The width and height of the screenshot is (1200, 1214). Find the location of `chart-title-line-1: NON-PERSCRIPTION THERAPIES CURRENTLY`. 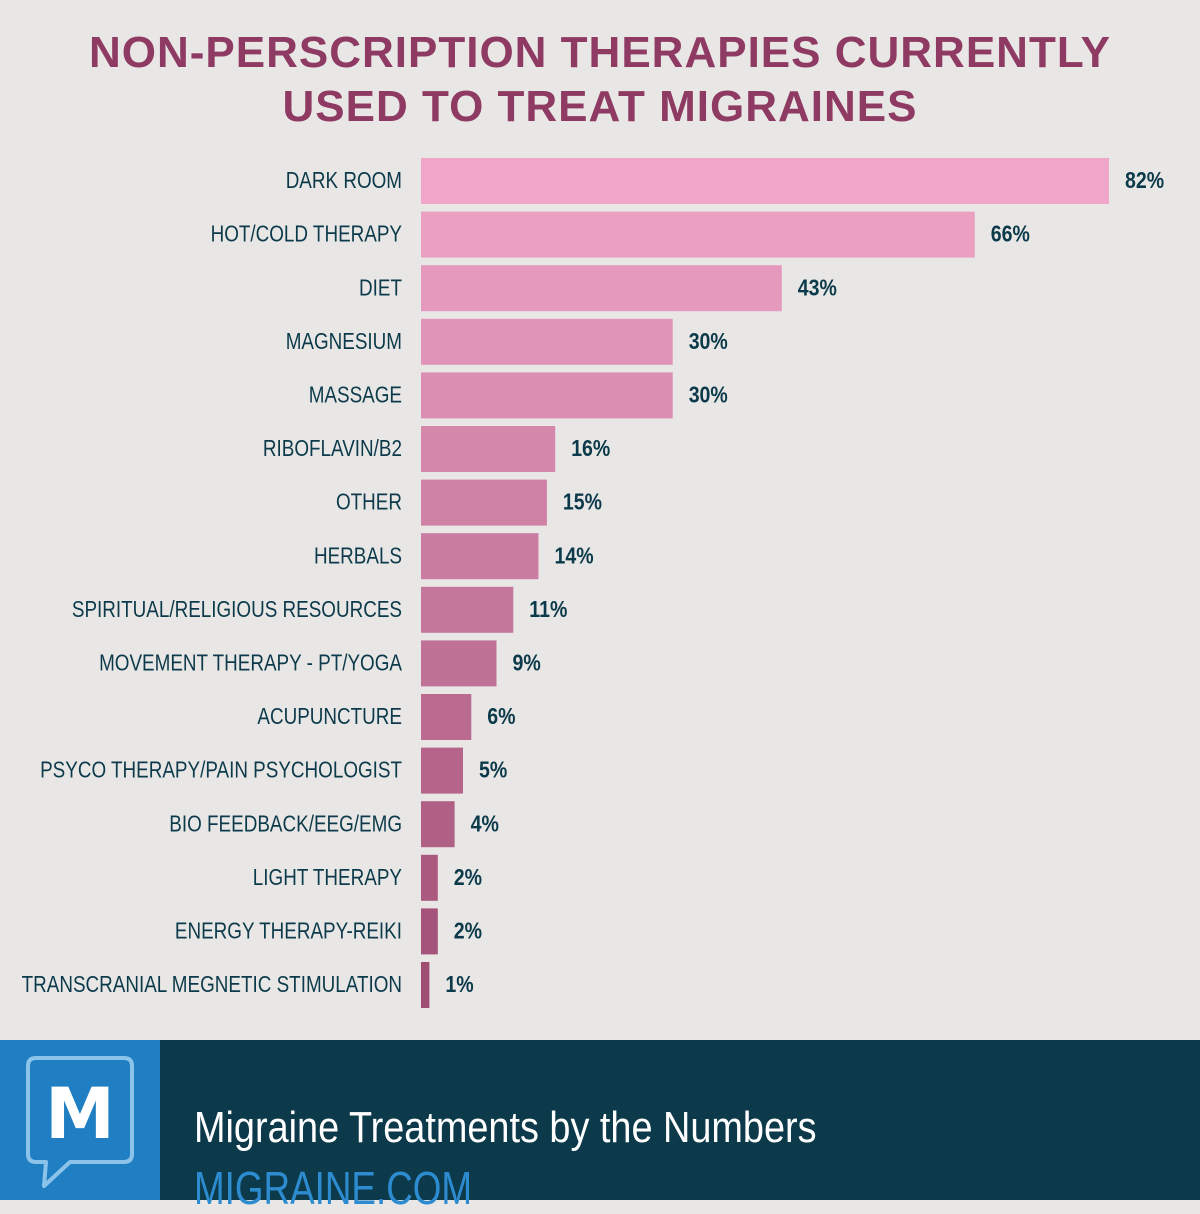

chart-title-line-1: NON-PERSCRIPTION THERAPIES CURRENTLY is located at coordinates (600, 52).